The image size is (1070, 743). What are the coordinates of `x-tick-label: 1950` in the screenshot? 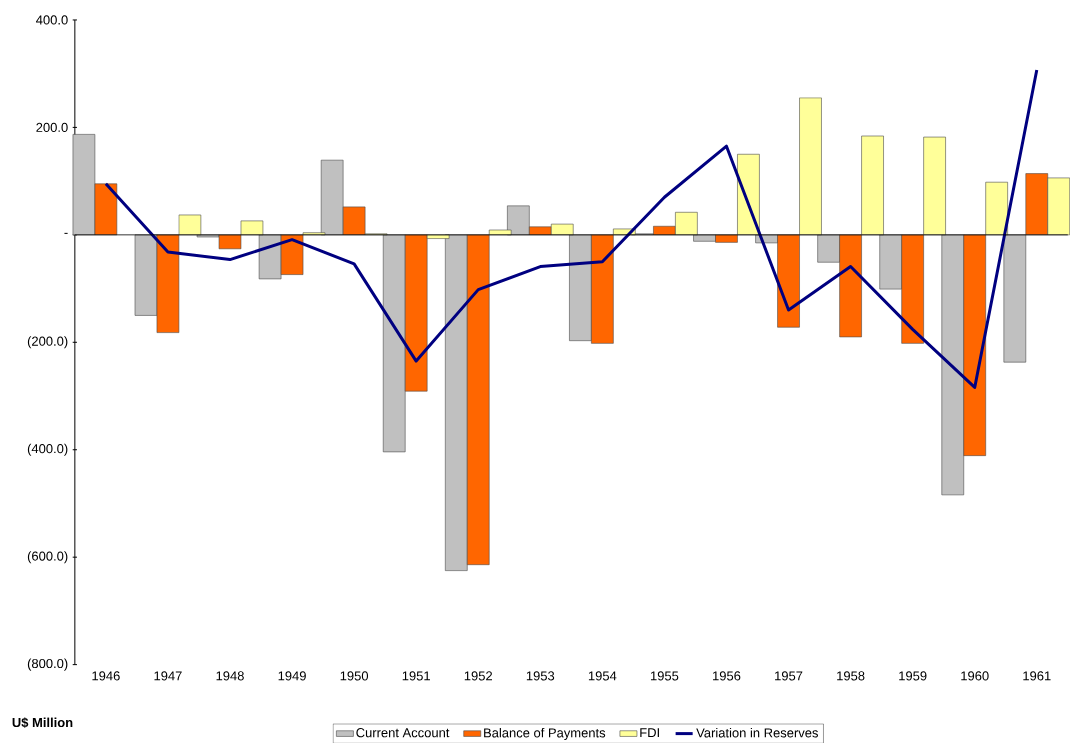 It's located at (354, 676).